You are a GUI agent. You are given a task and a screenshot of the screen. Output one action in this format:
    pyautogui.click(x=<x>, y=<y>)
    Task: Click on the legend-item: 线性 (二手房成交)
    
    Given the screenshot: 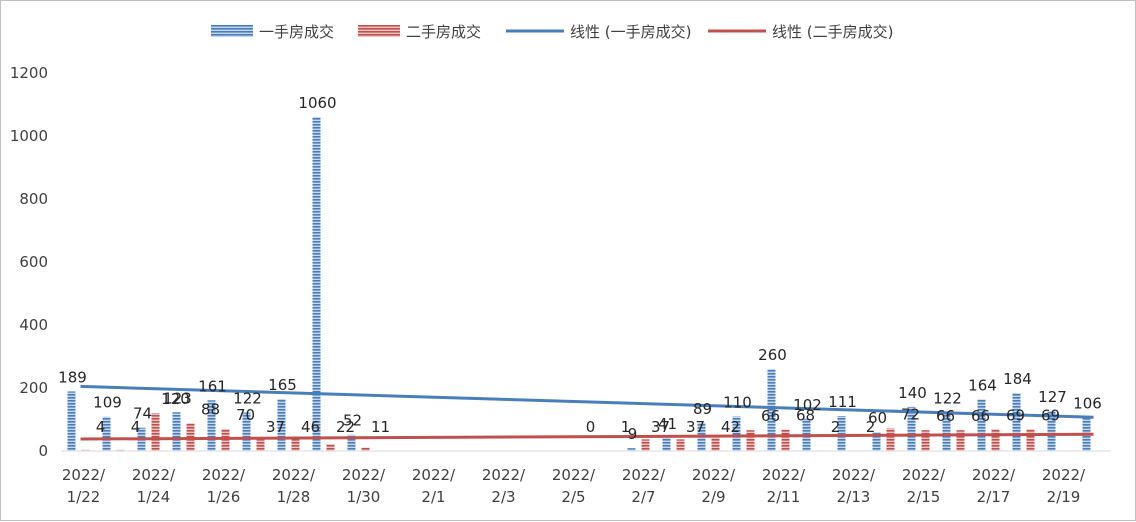 What is the action you would take?
    pyautogui.click(x=800, y=32)
    